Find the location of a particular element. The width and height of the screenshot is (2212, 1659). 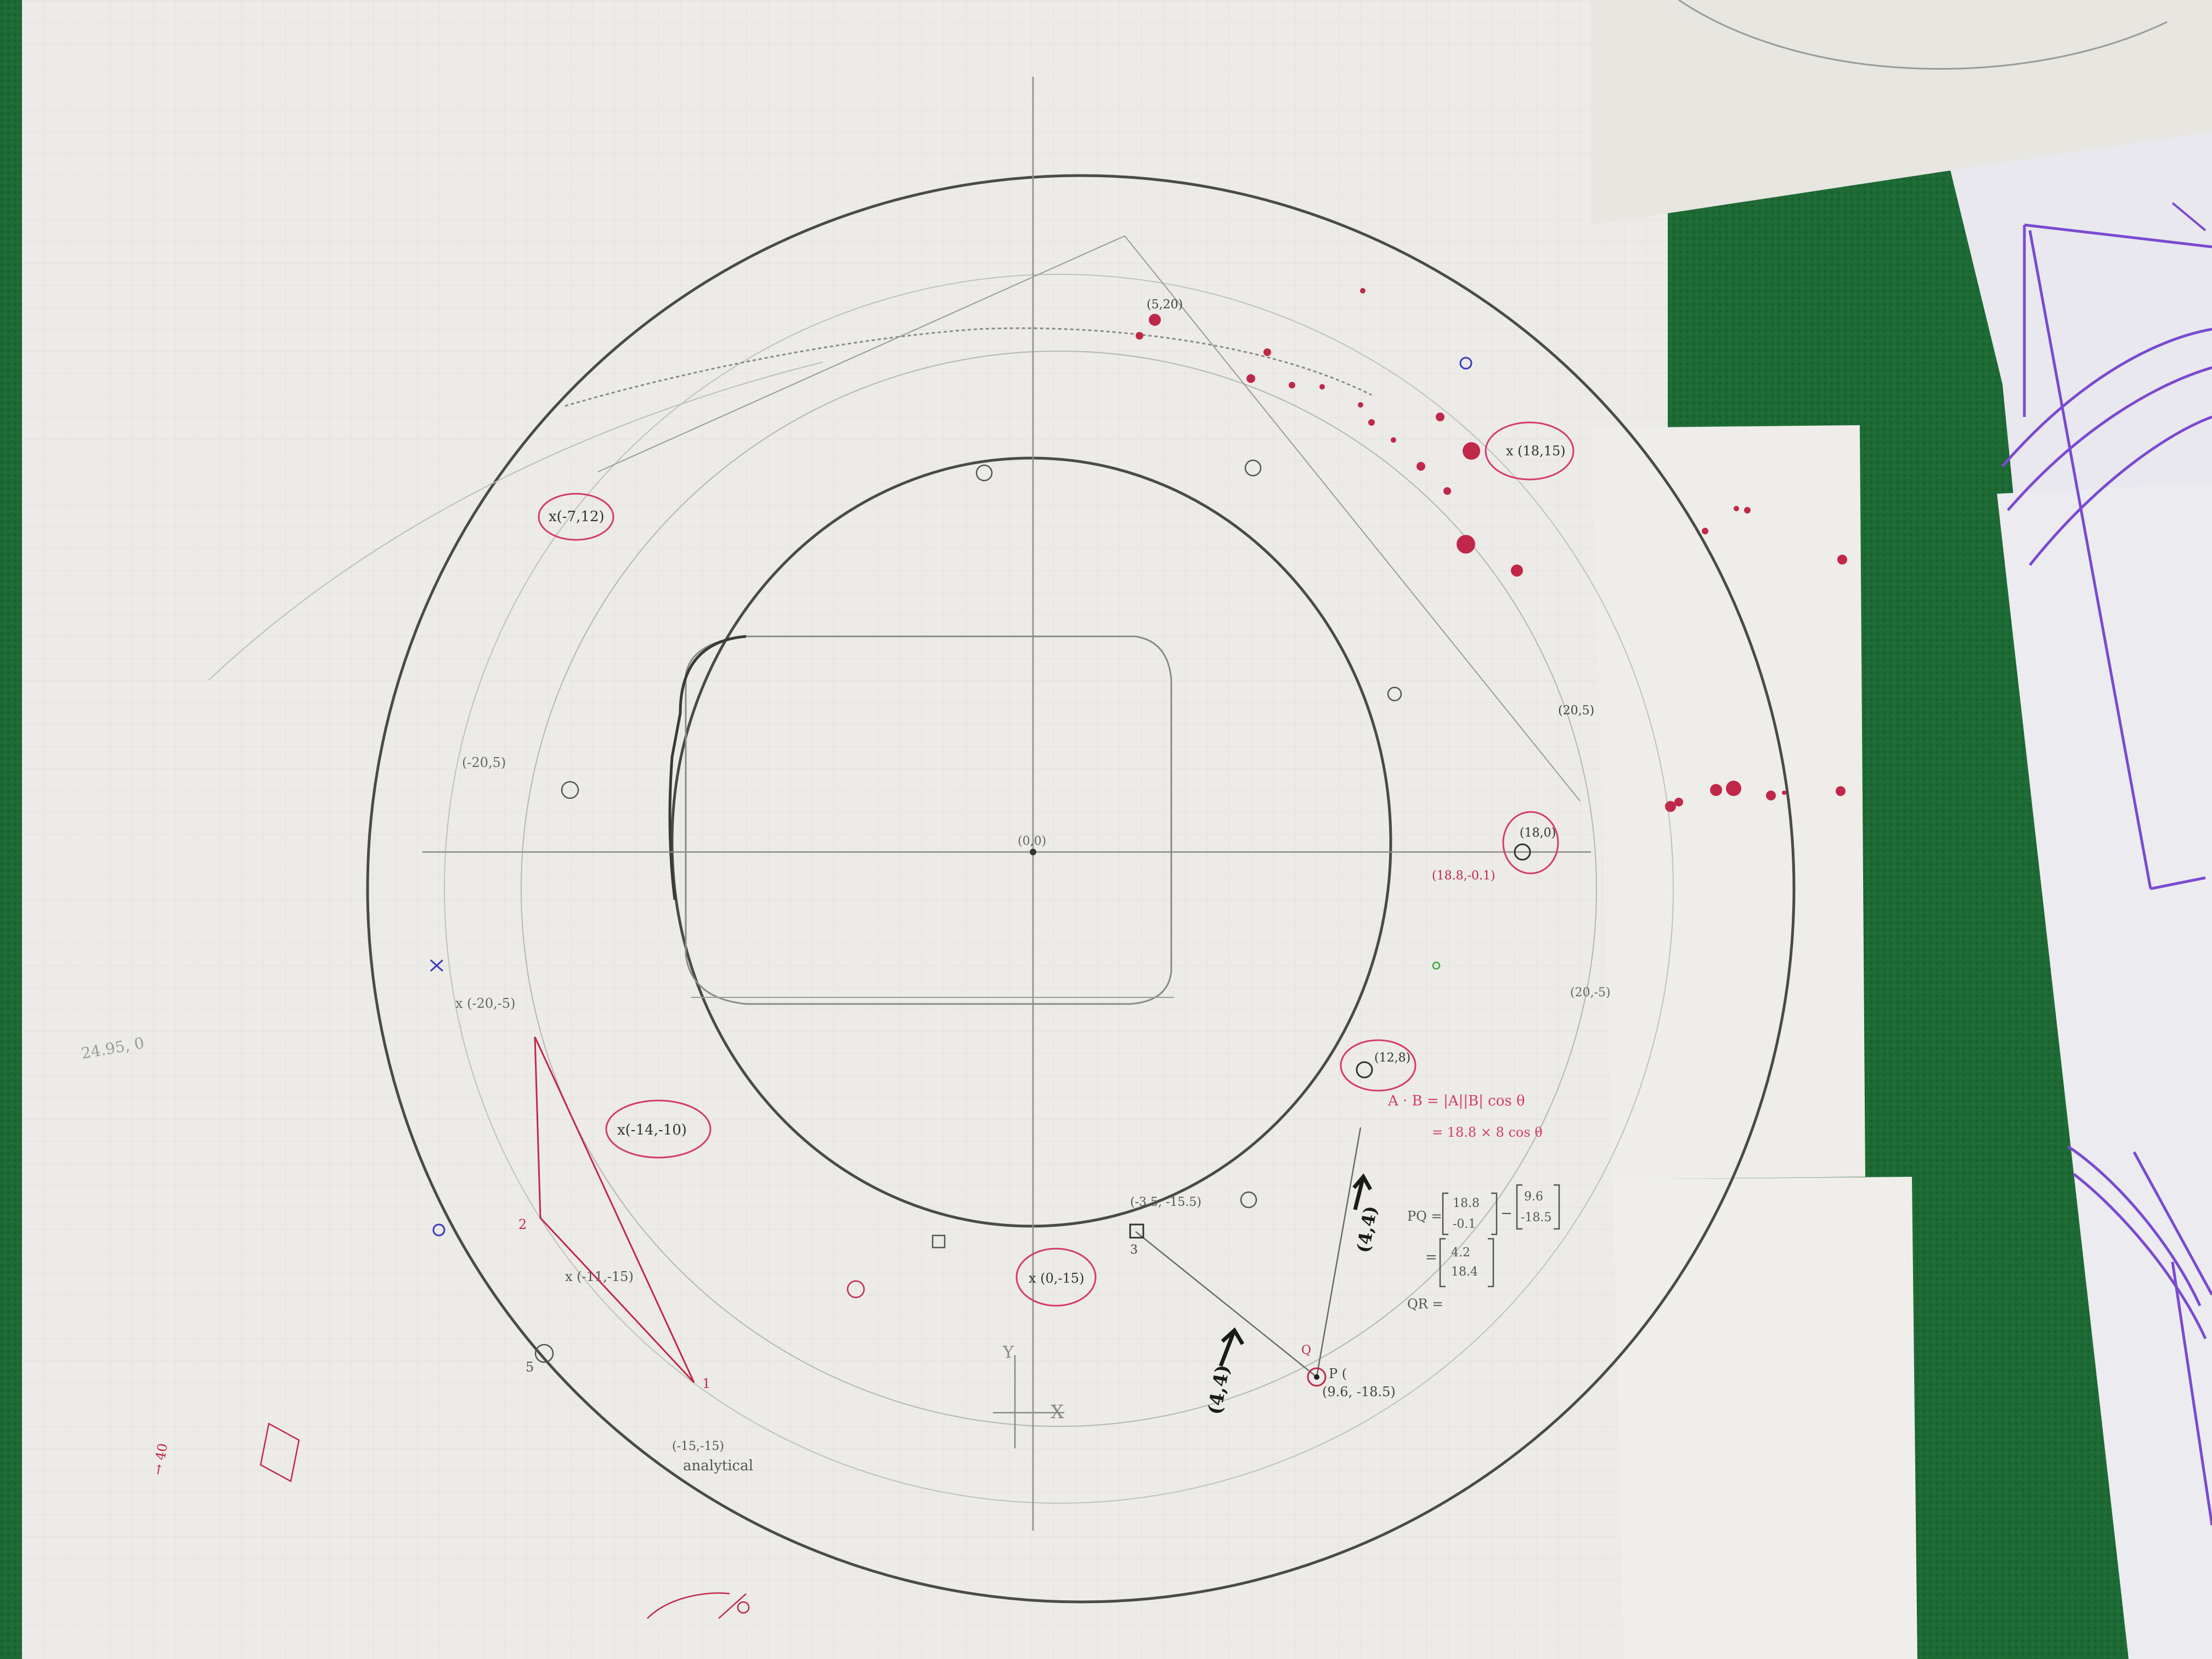

label-analytical: analytical is located at coordinates (718, 1466).